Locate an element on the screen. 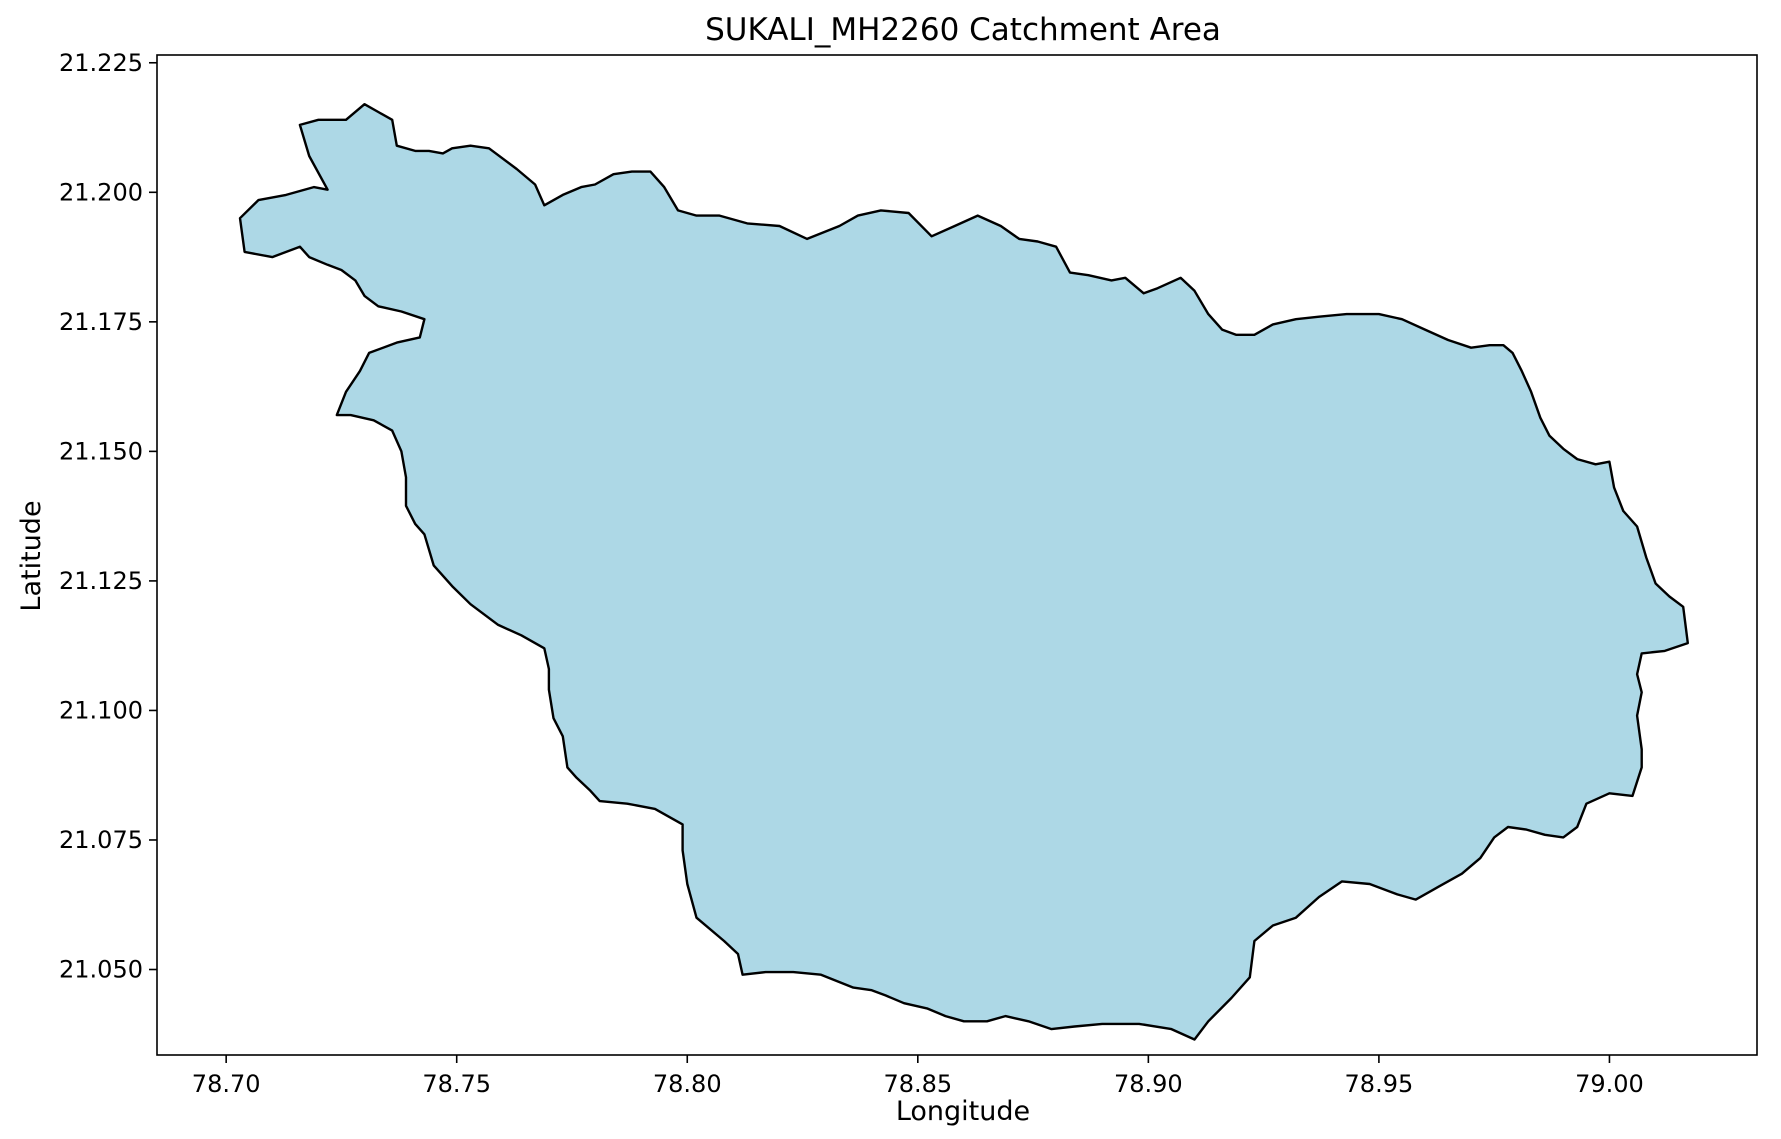  y-tick-label: 21.100 is located at coordinates (101, 710).